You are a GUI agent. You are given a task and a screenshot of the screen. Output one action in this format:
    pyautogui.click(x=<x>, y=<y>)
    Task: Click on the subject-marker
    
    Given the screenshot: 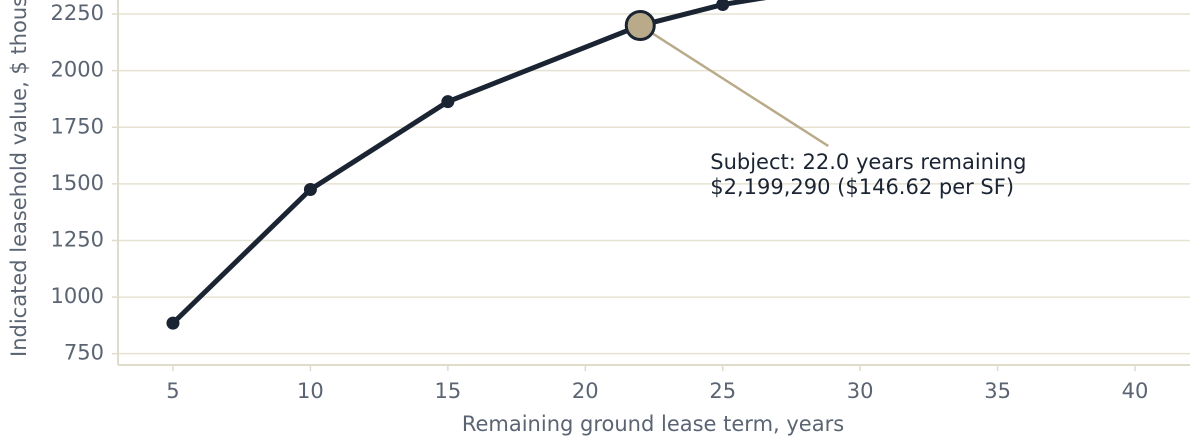 What is the action you would take?
    pyautogui.click(x=640, y=26)
    